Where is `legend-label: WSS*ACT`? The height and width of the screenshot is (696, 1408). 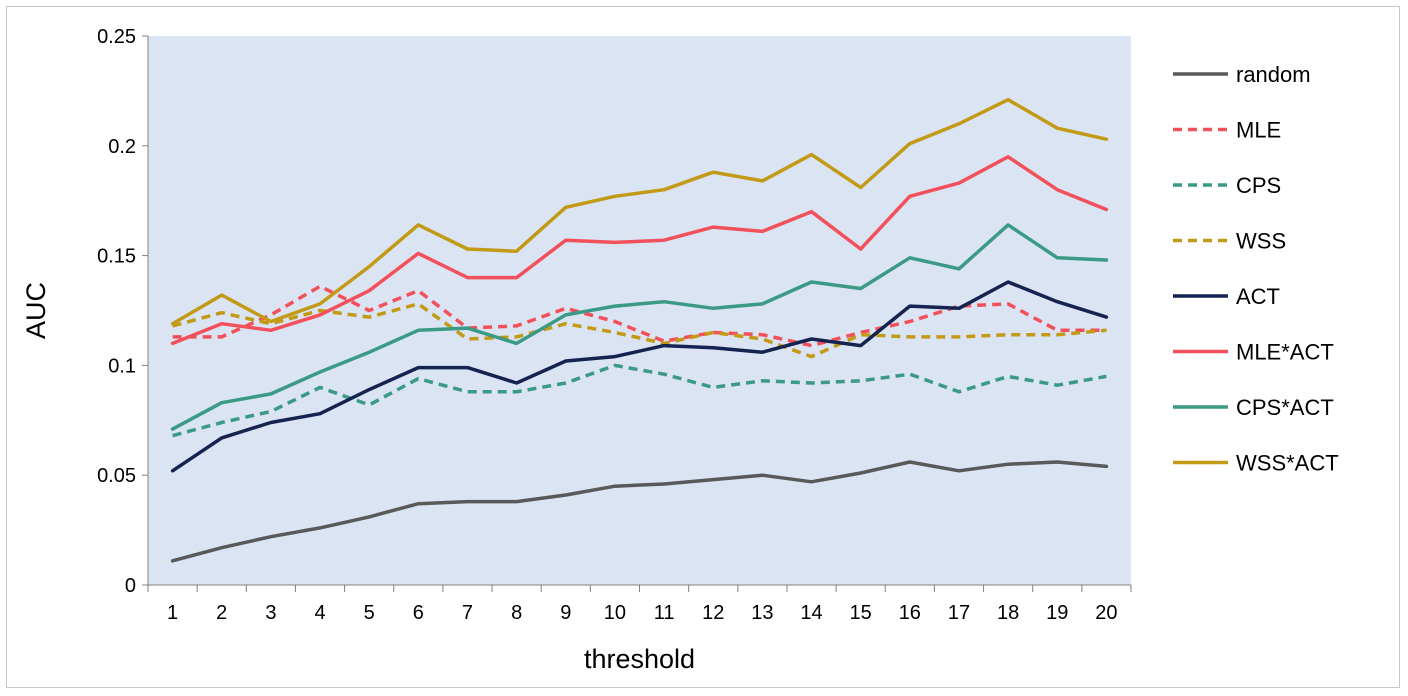
legend-label: WSS*ACT is located at coordinates (1287, 463).